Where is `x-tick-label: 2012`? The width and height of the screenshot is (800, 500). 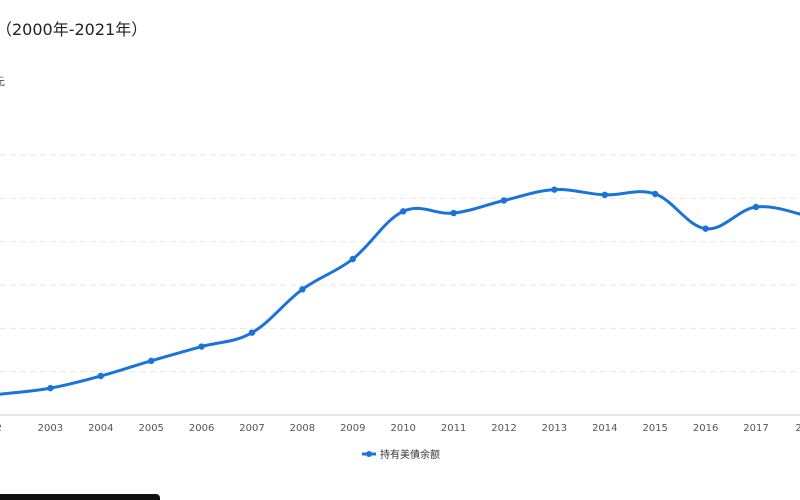 x-tick-label: 2012 is located at coordinates (503, 428).